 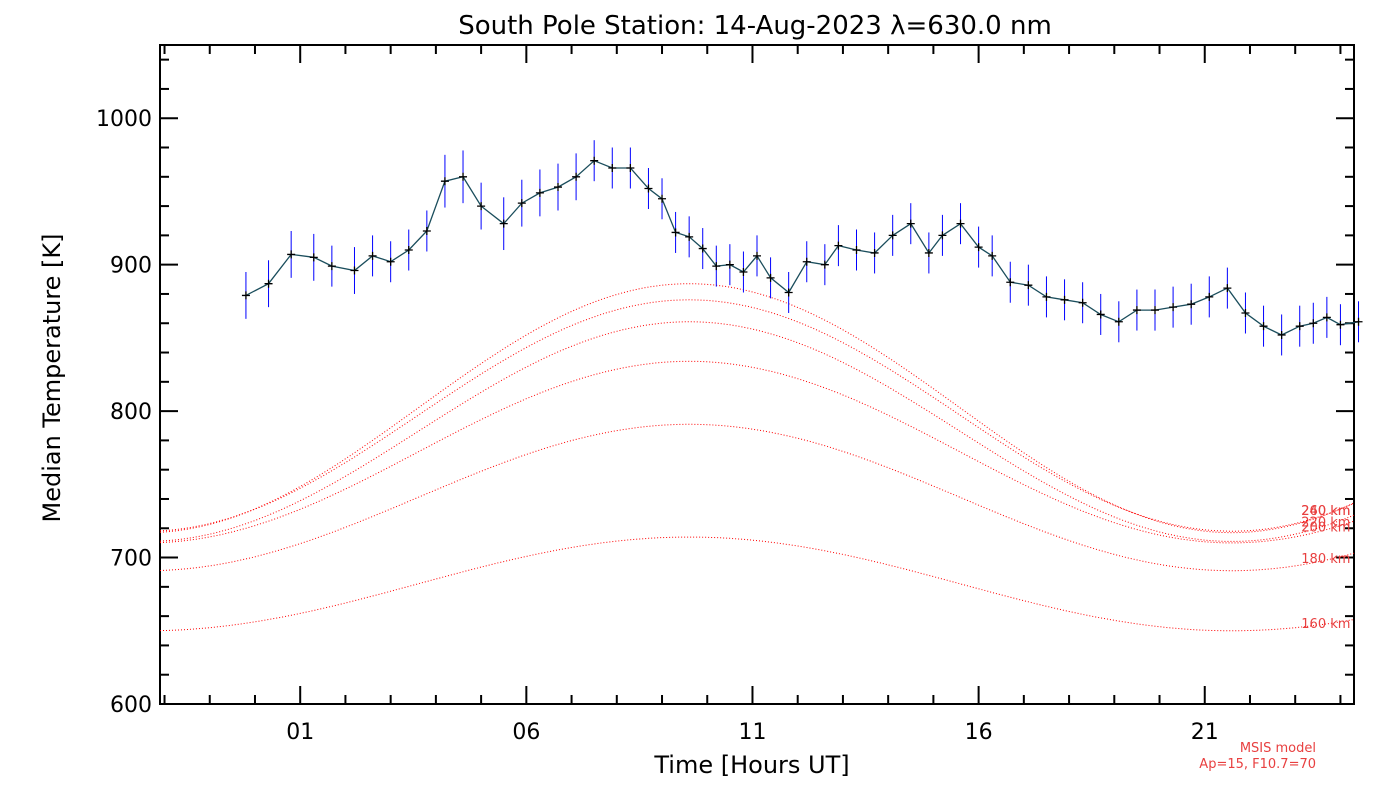 I want to click on x-tick-label: 16, so click(x=979, y=732).